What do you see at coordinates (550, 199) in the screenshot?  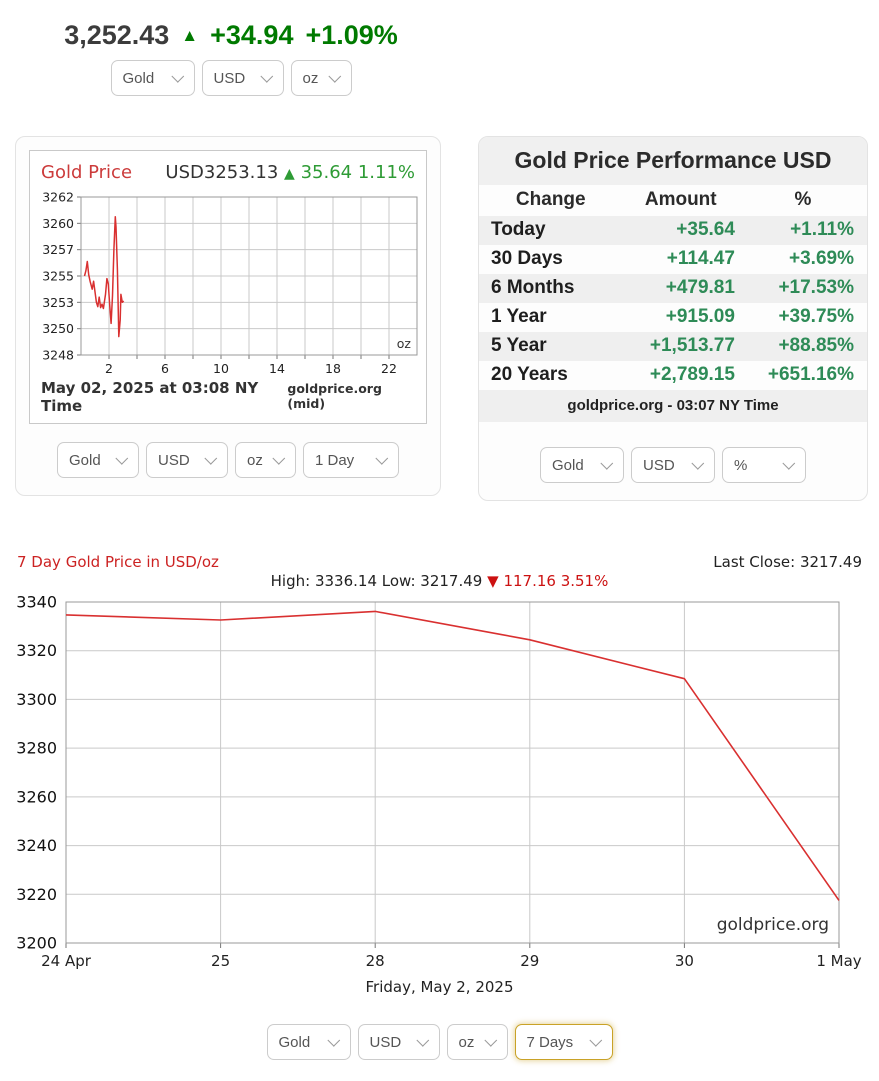 I see `column-header-change: Change` at bounding box center [550, 199].